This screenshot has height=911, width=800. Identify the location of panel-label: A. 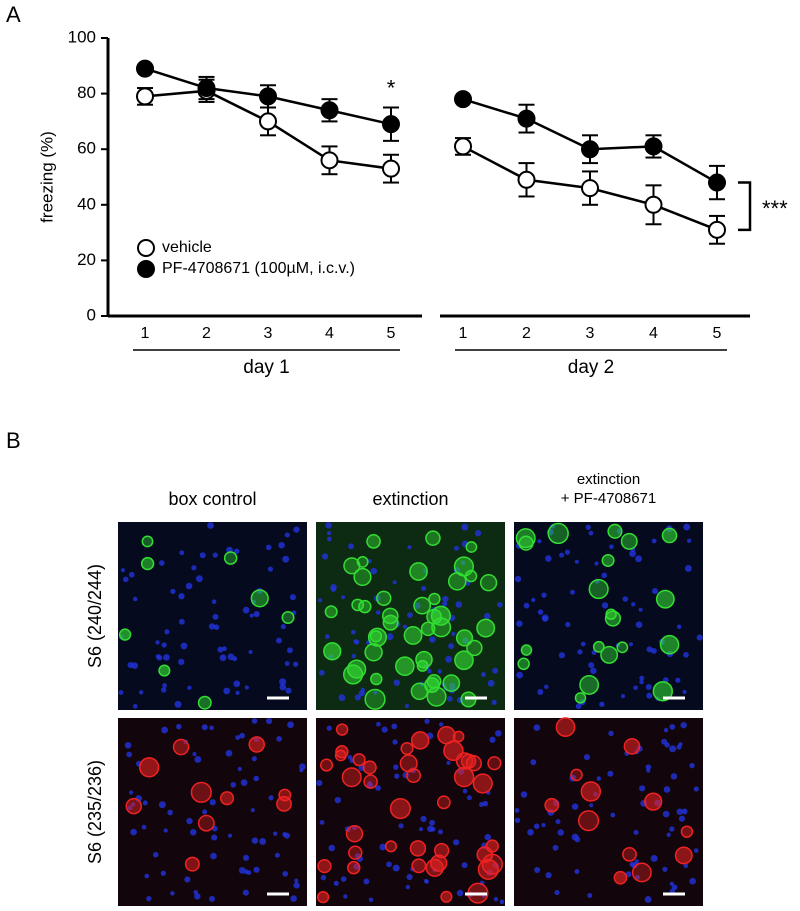
(13, 14).